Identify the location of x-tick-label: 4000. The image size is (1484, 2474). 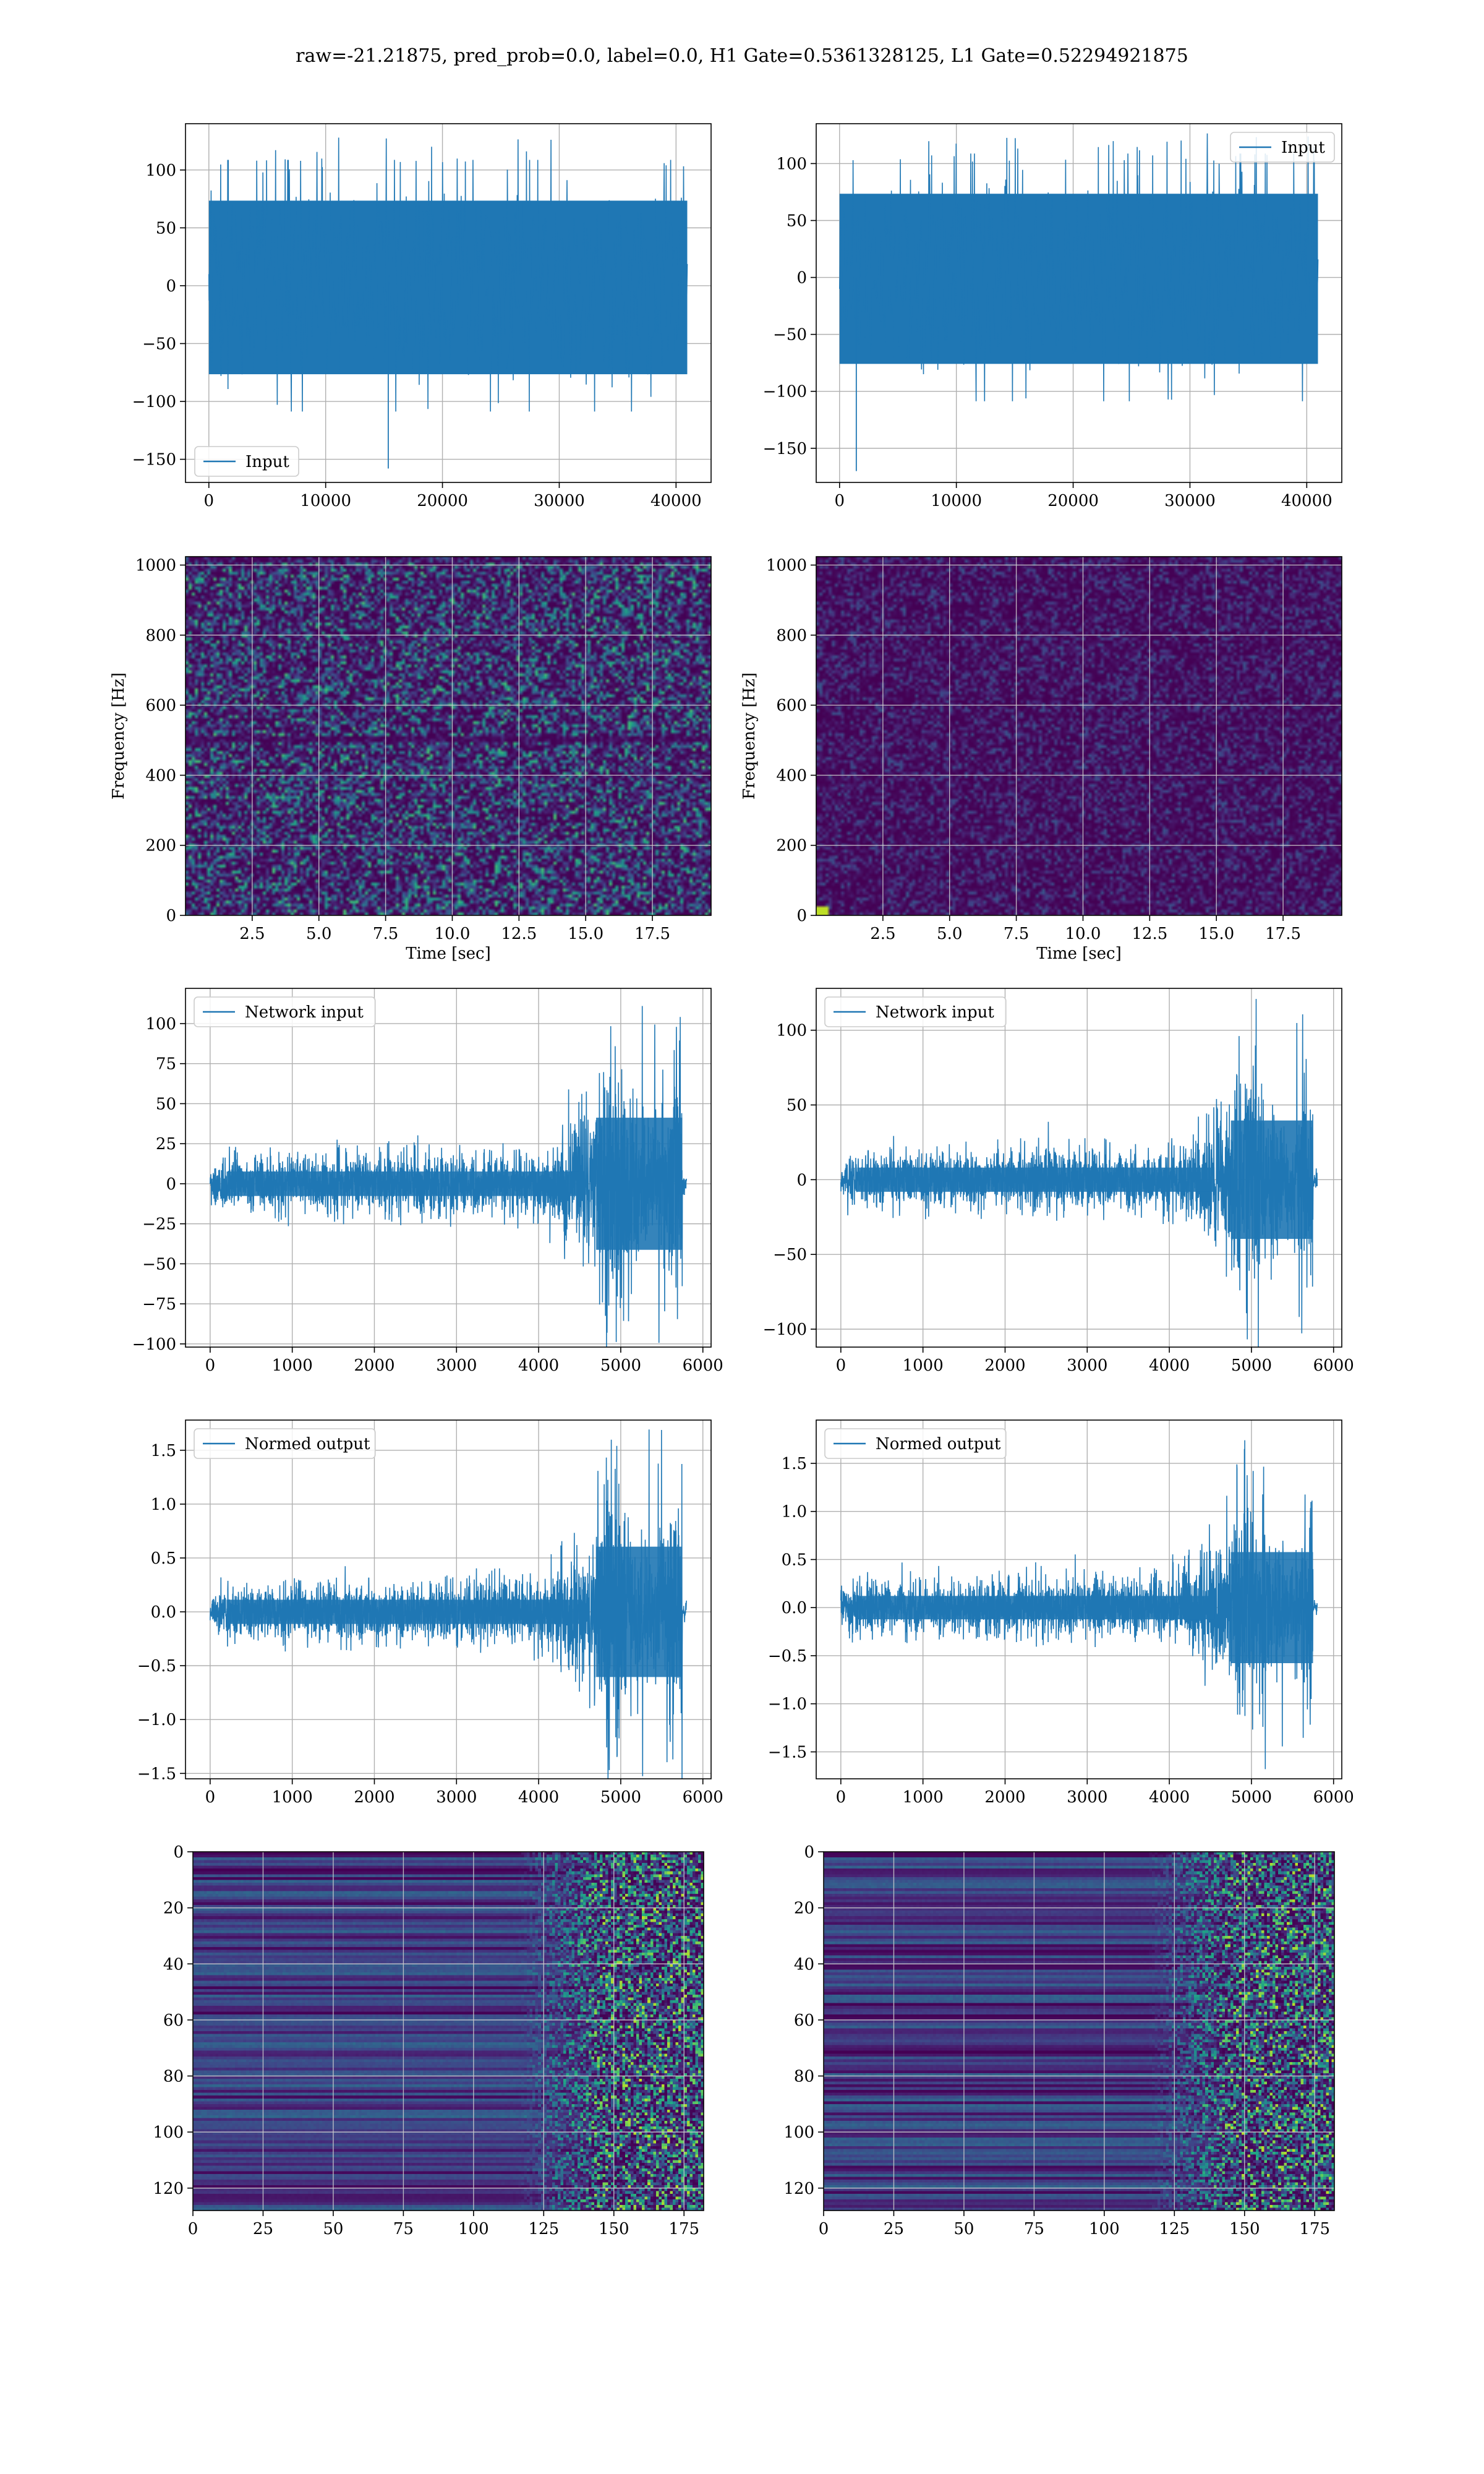
(1169, 1365).